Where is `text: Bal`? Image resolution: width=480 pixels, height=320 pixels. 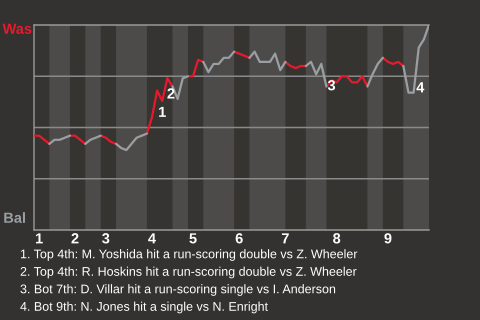
text: Bal is located at coordinates (14, 217).